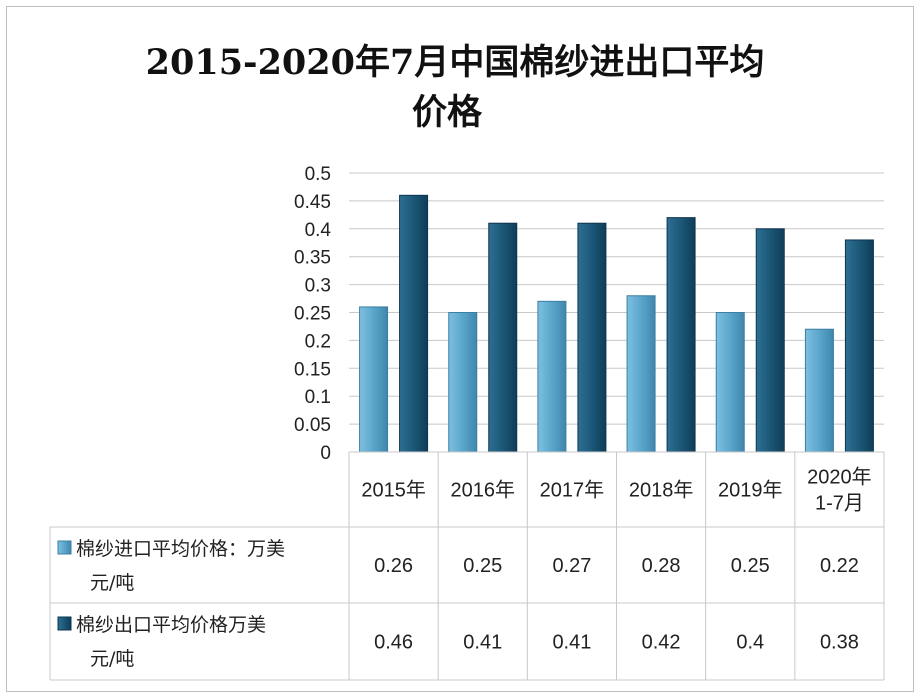 The height and width of the screenshot is (700, 922). What do you see at coordinates (312, 258) in the screenshot?
I see `y-tick-label: 0.35` at bounding box center [312, 258].